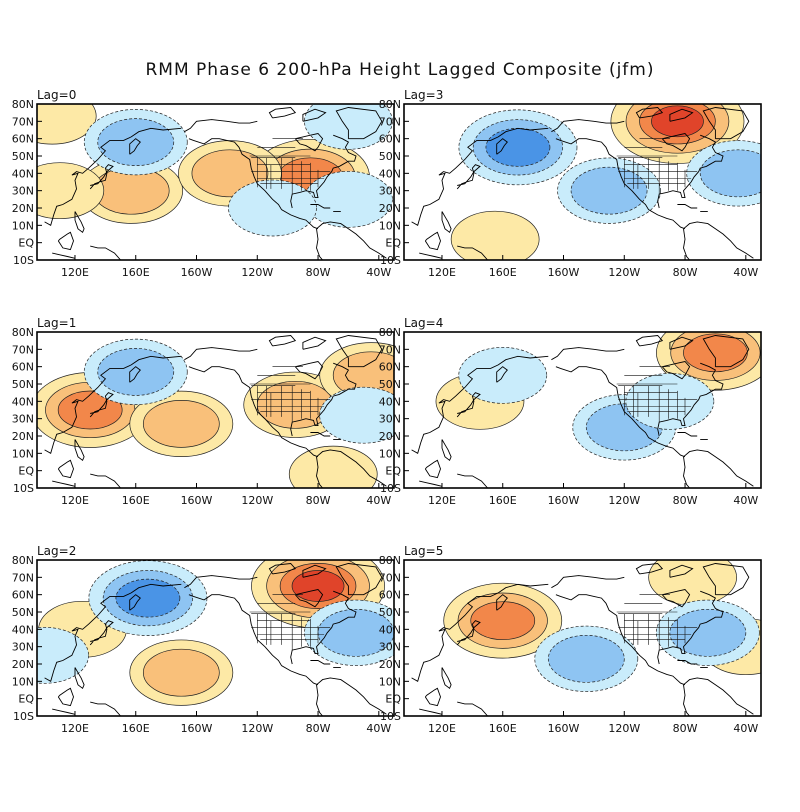 The width and height of the screenshot is (800, 812). What do you see at coordinates (318, 272) in the screenshot?
I see `lon-tick-label: 80W` at bounding box center [318, 272].